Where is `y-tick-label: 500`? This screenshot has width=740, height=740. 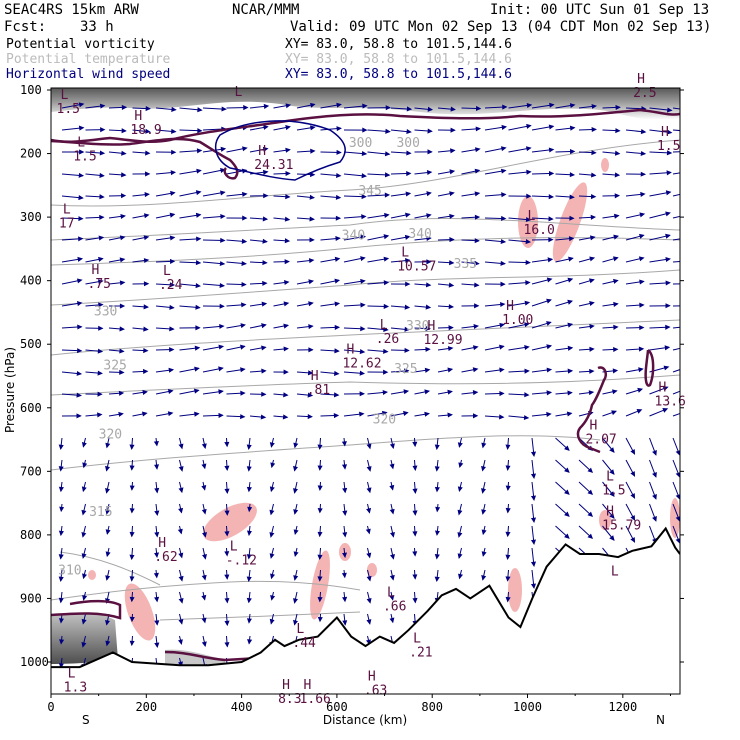 y-tick-label: 500 is located at coordinates (31, 344).